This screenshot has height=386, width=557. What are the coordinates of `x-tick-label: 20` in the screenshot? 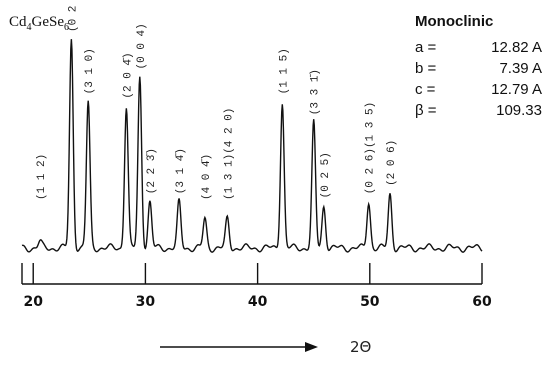 It's located at (33, 302).